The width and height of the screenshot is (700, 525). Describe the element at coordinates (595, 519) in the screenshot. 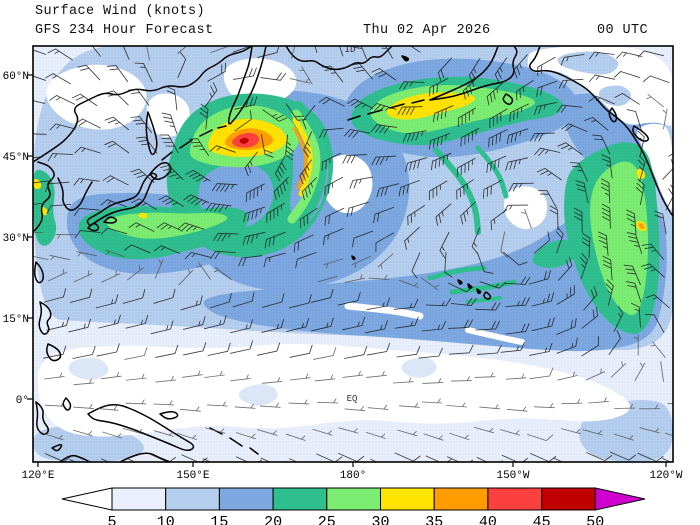

I see `colorbar-value-label: 50` at that location.